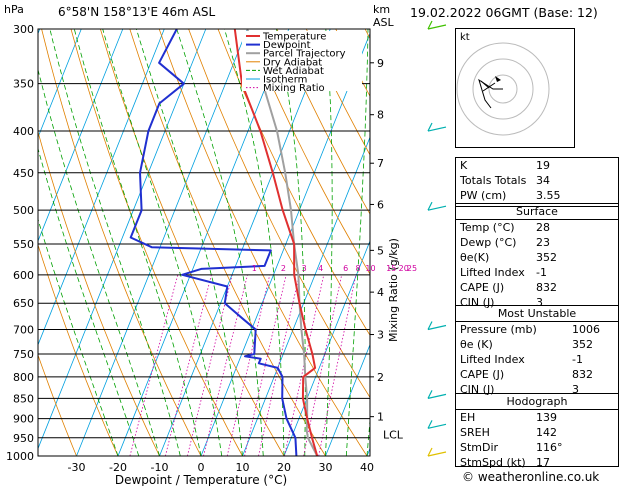 The width and height of the screenshot is (629, 486). Describe the element at coordinates (23, 419) in the screenshot. I see `pressure-tick-label: 900` at that location.